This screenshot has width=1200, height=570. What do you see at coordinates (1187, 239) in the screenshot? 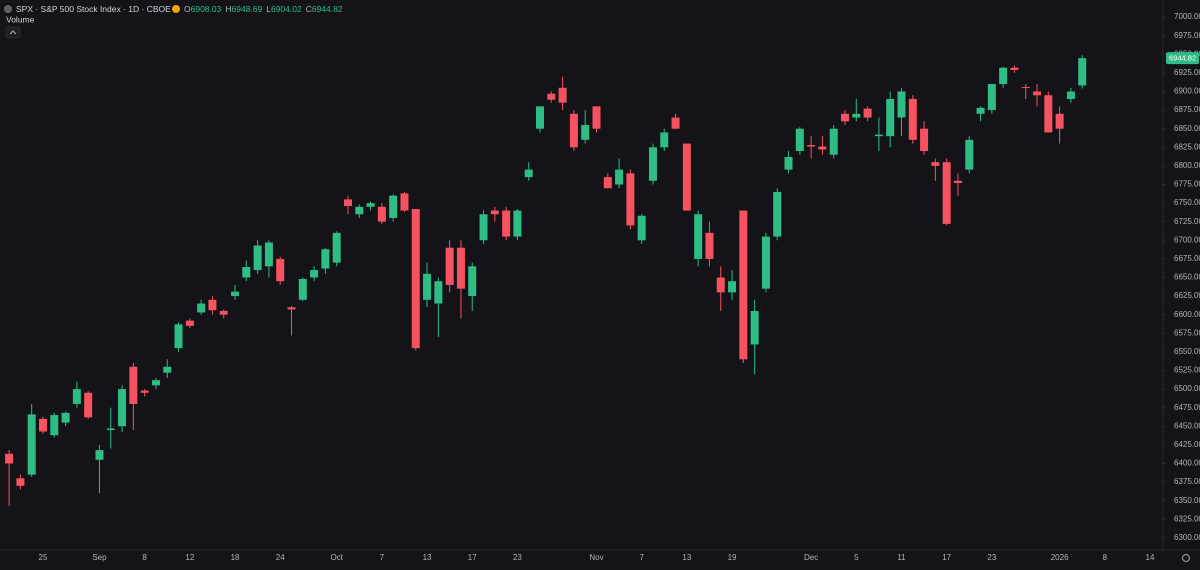
I see `y-tick-label: 6700.00` at bounding box center [1187, 239].